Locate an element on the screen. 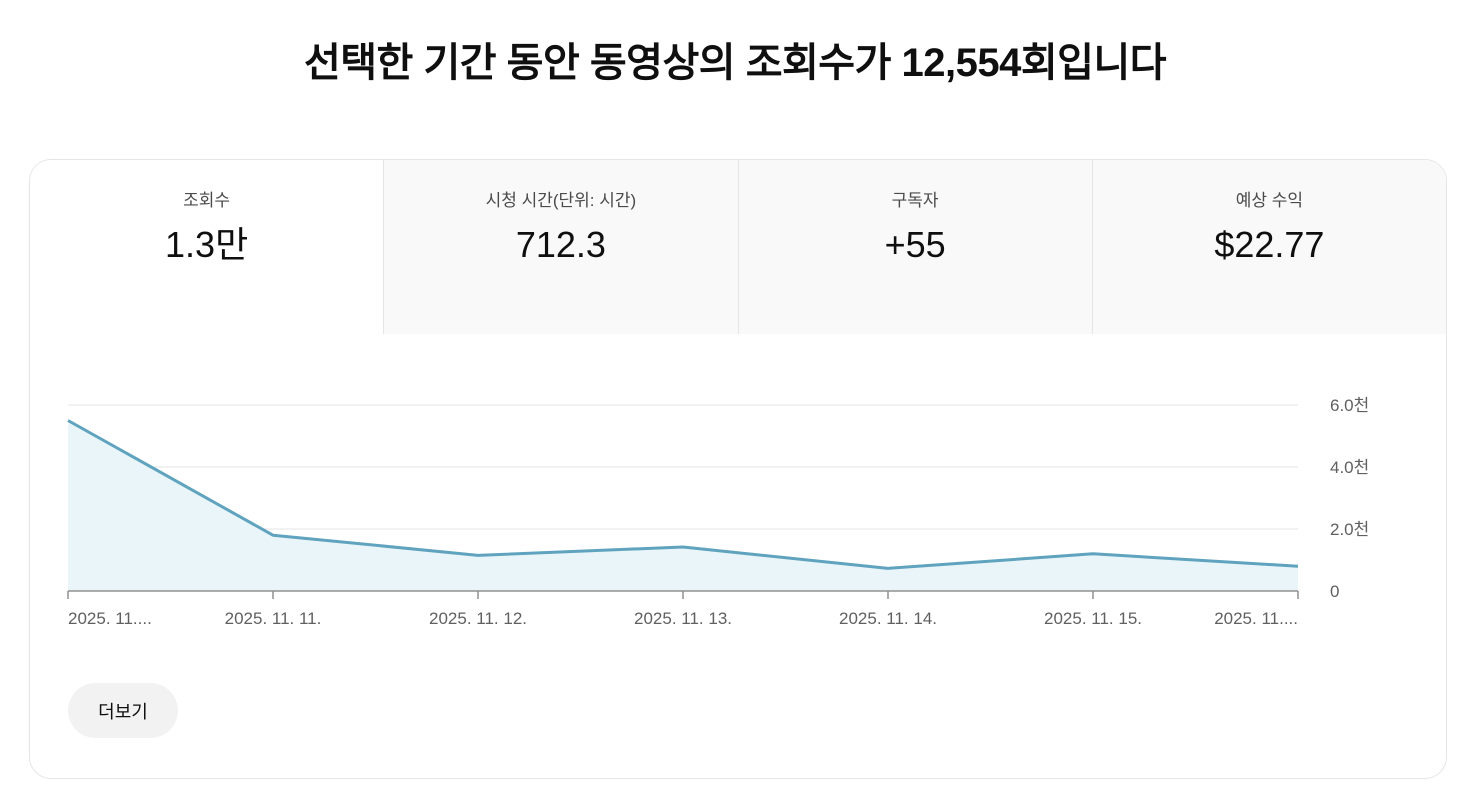  tab-views: 조회수 1.3만 is located at coordinates (207, 247).